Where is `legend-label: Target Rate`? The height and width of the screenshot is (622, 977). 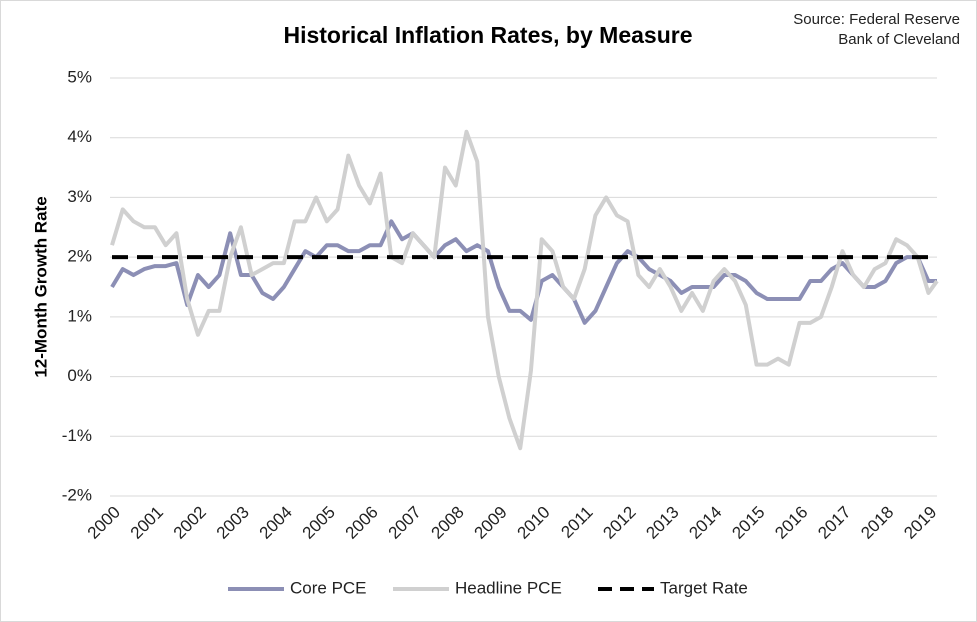
legend-label: Target Rate is located at coordinates (704, 587).